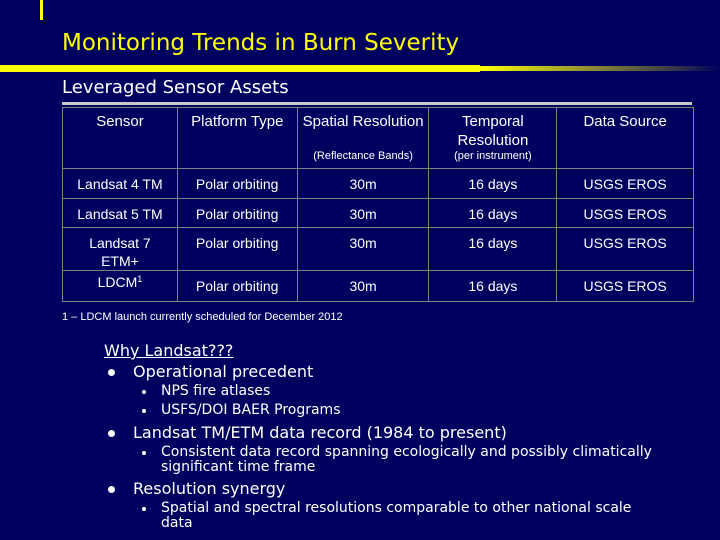  I want to click on cell-sensor: LDCM1, so click(120, 286).